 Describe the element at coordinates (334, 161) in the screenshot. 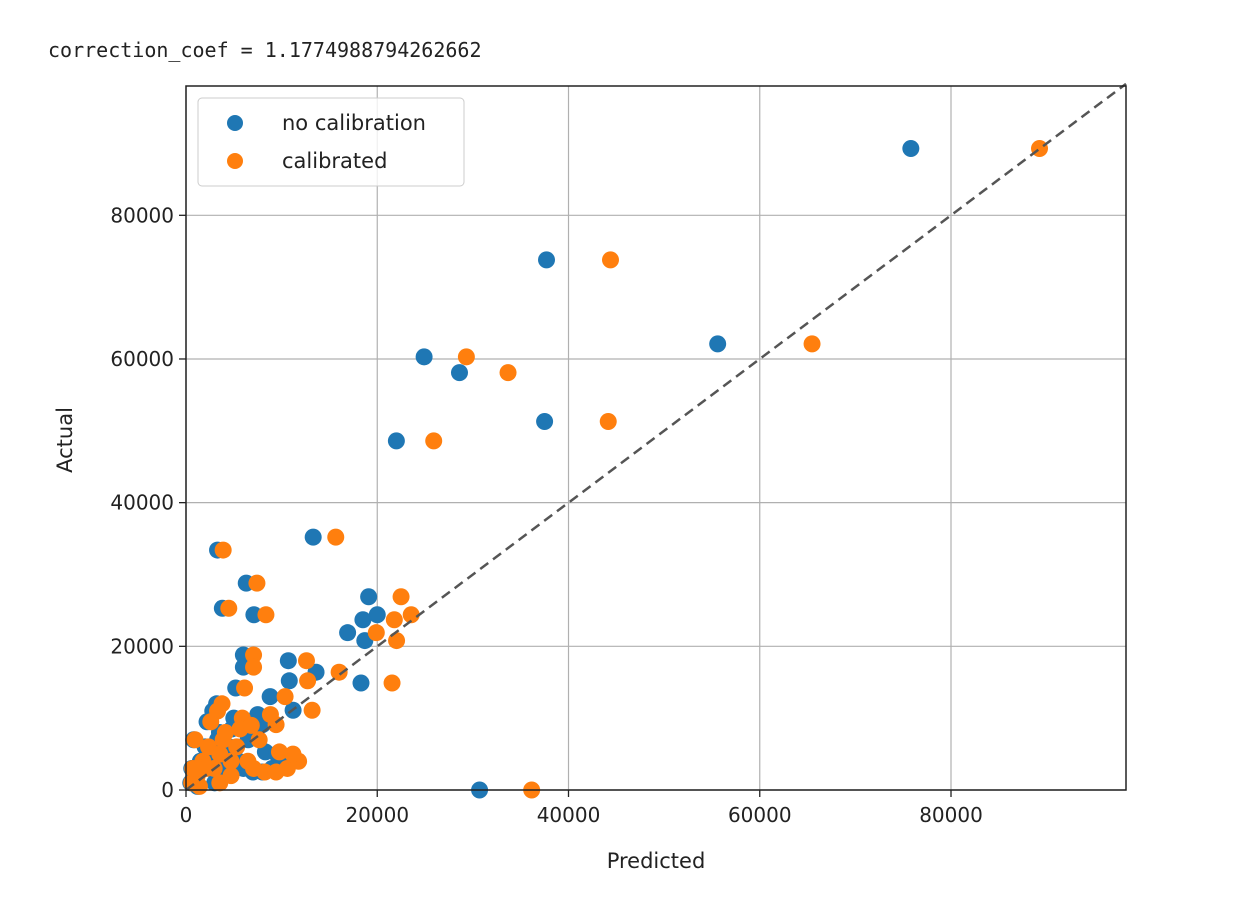

I see `legend-label-calibrated: calibrated` at that location.